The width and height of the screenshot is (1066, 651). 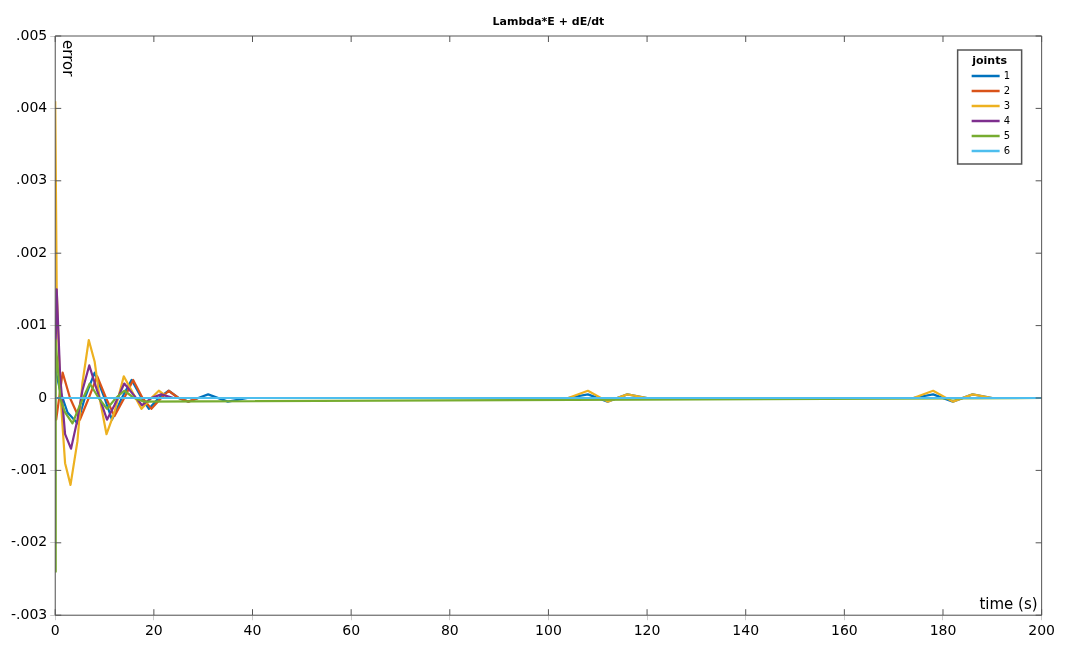 What do you see at coordinates (29, 613) in the screenshot?
I see `y-tick-label: -.003` at bounding box center [29, 613].